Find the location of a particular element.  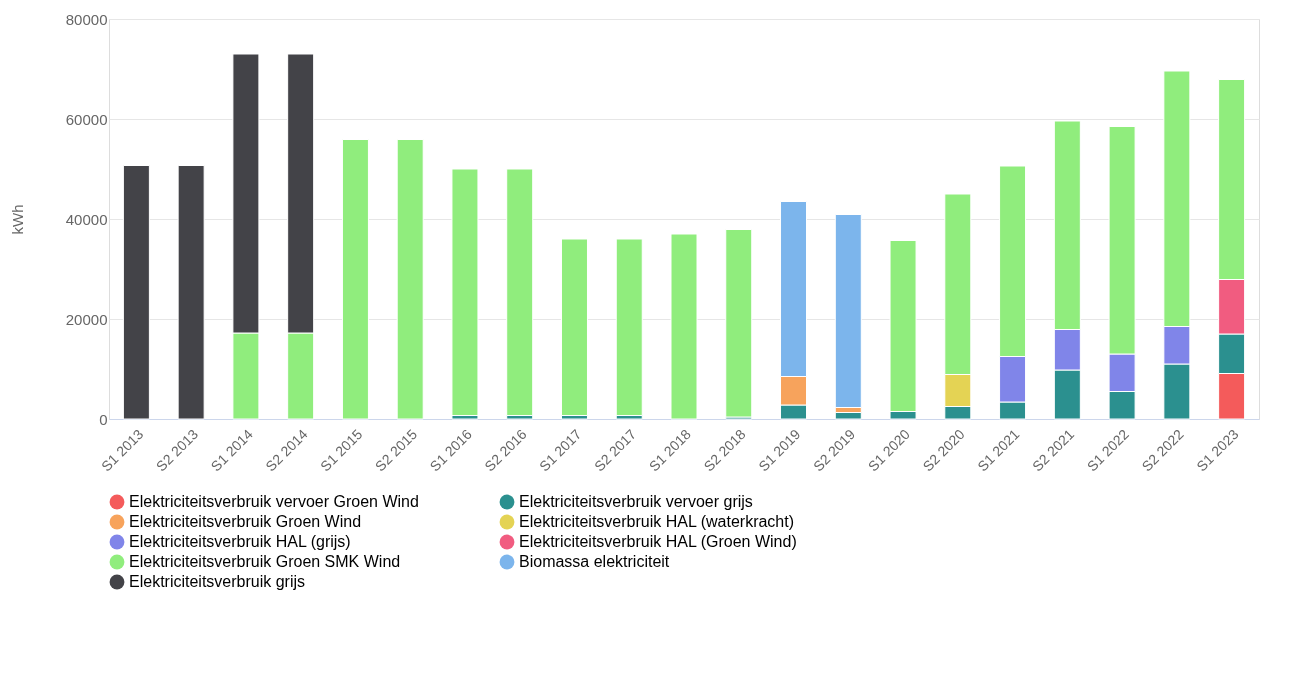

y-tick-label: 60000 is located at coordinates (86, 119).